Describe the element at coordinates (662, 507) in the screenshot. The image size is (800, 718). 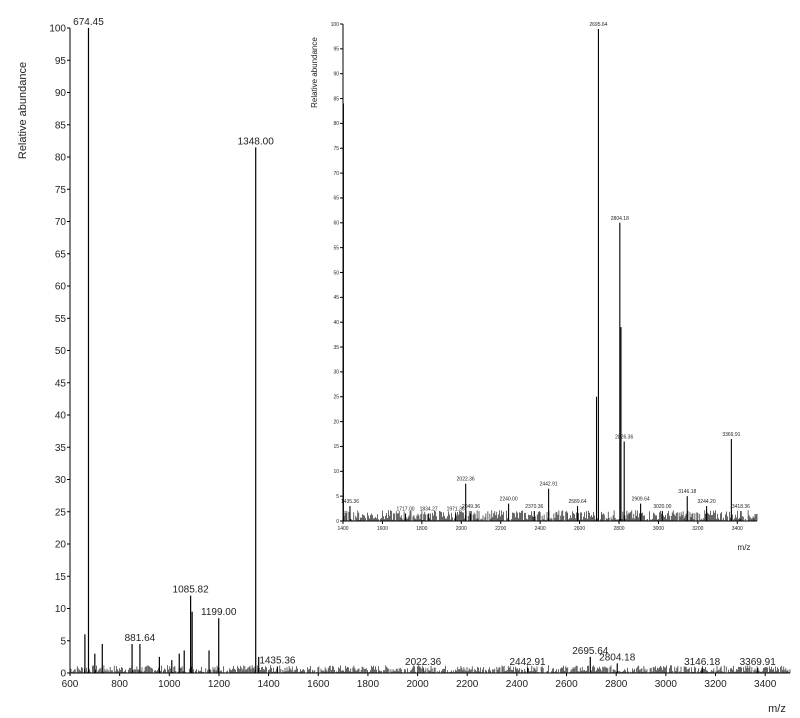
I see `peak-label: 3020.00` at that location.